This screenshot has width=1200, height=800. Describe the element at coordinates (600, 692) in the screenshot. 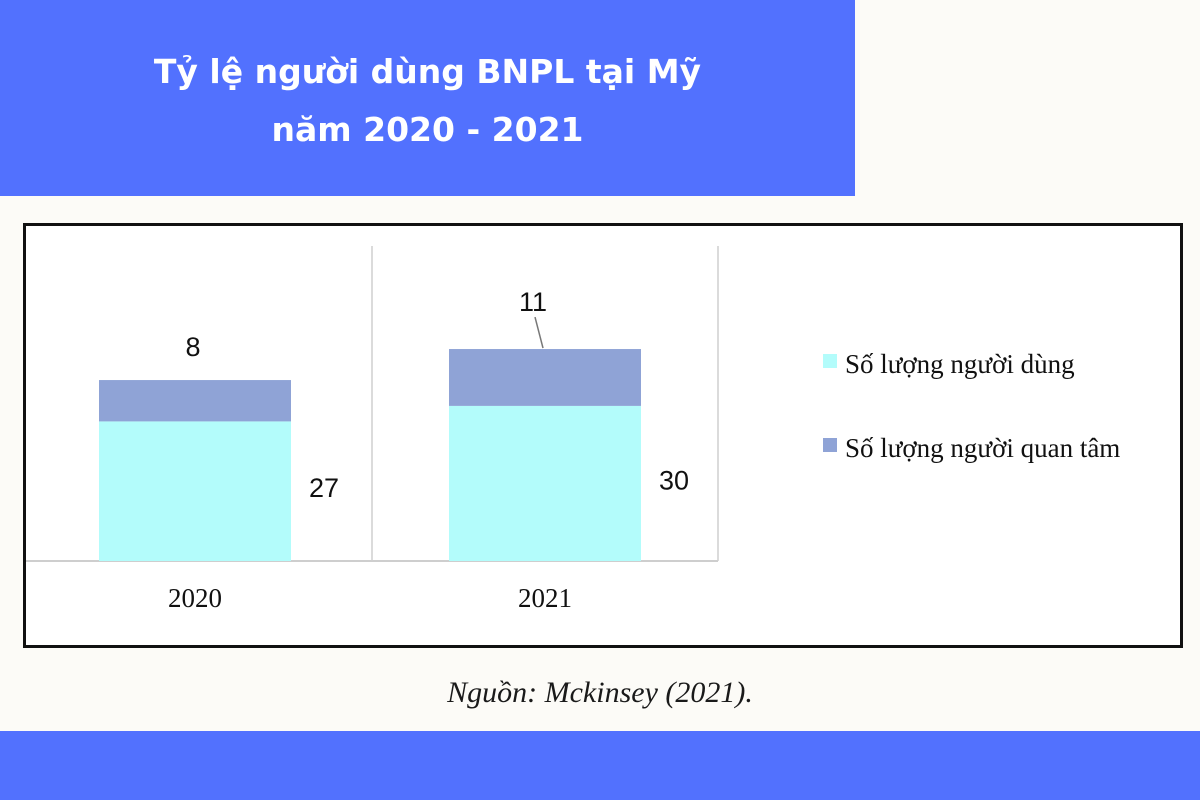

I see `source-caption: Nguồn: Mckinsey (2021).` at that location.